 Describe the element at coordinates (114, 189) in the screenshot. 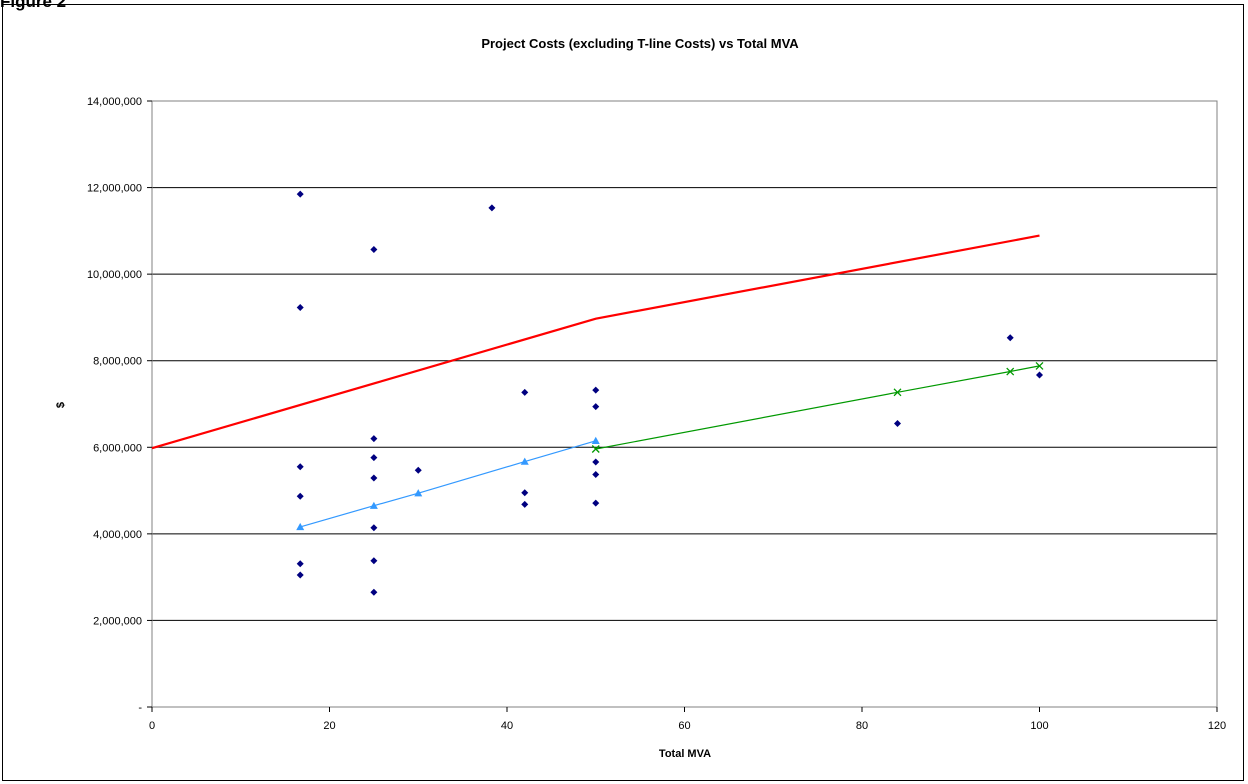

I see `y-tick-label: 12,000,000` at that location.